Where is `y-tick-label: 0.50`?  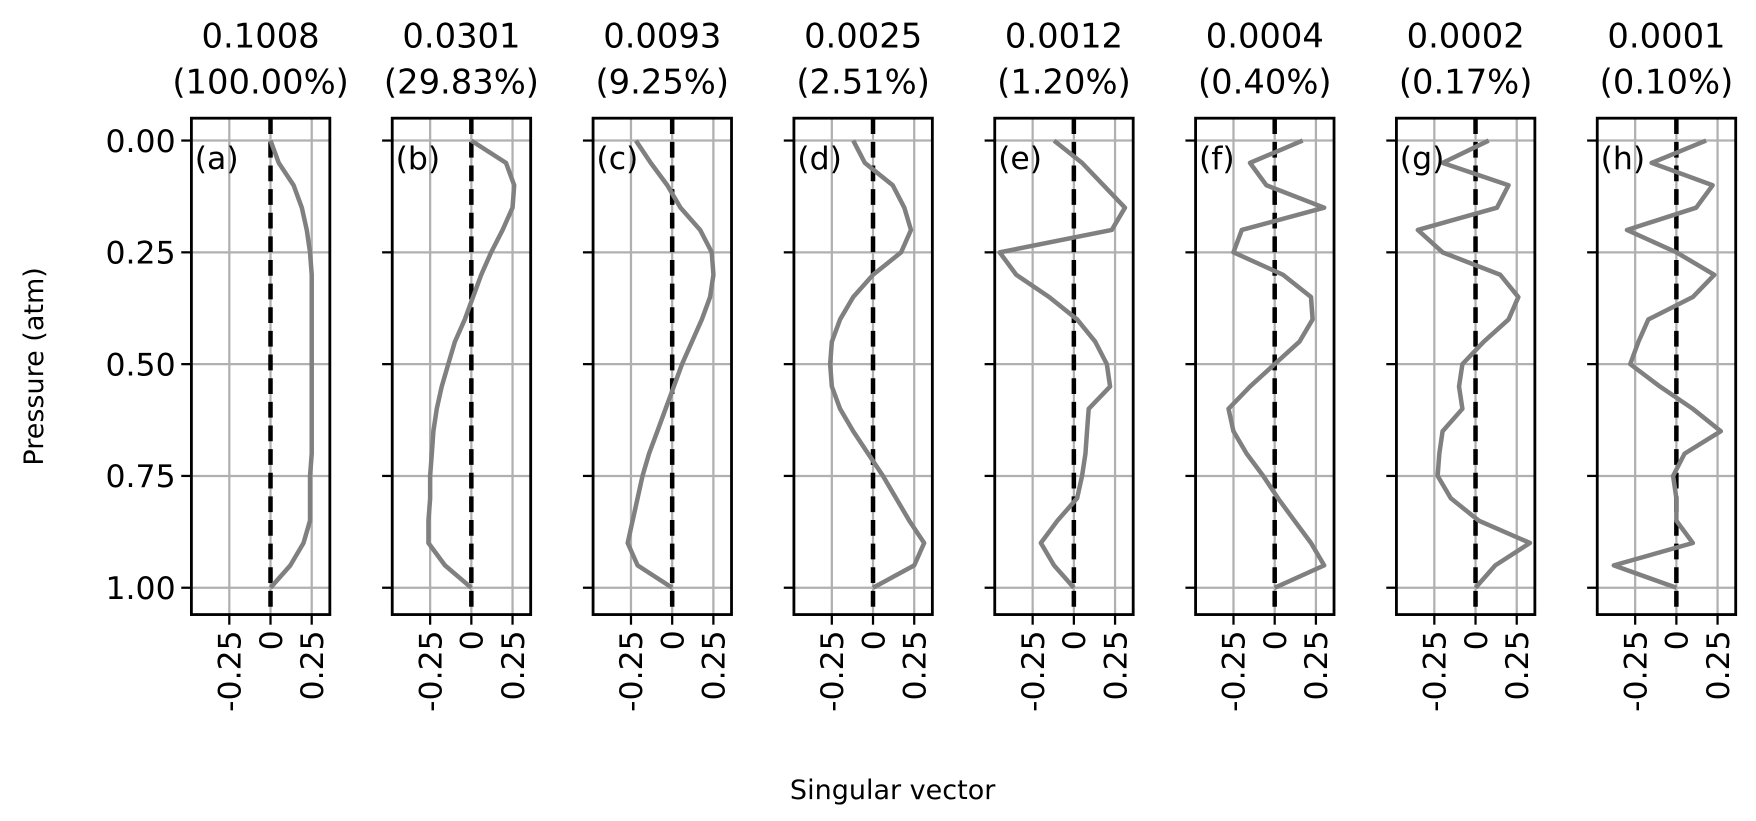 y-tick-label: 0.50 is located at coordinates (140, 365).